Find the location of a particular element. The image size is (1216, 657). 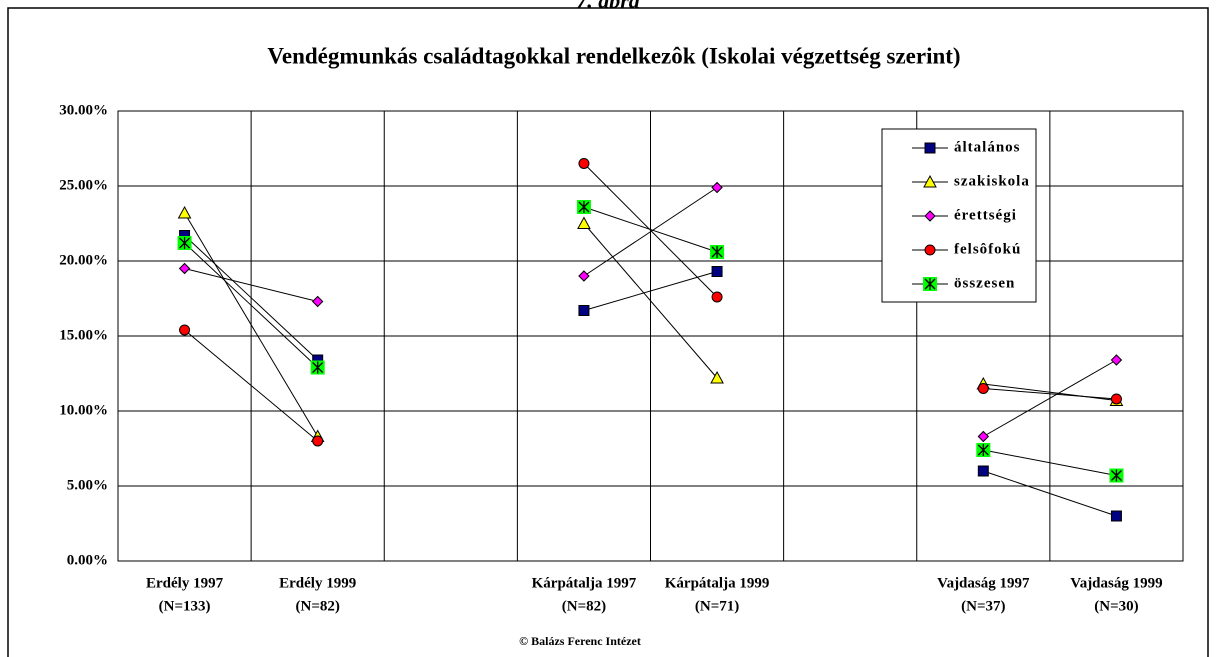

y-tick-label: 20.00% is located at coordinates (83, 260).